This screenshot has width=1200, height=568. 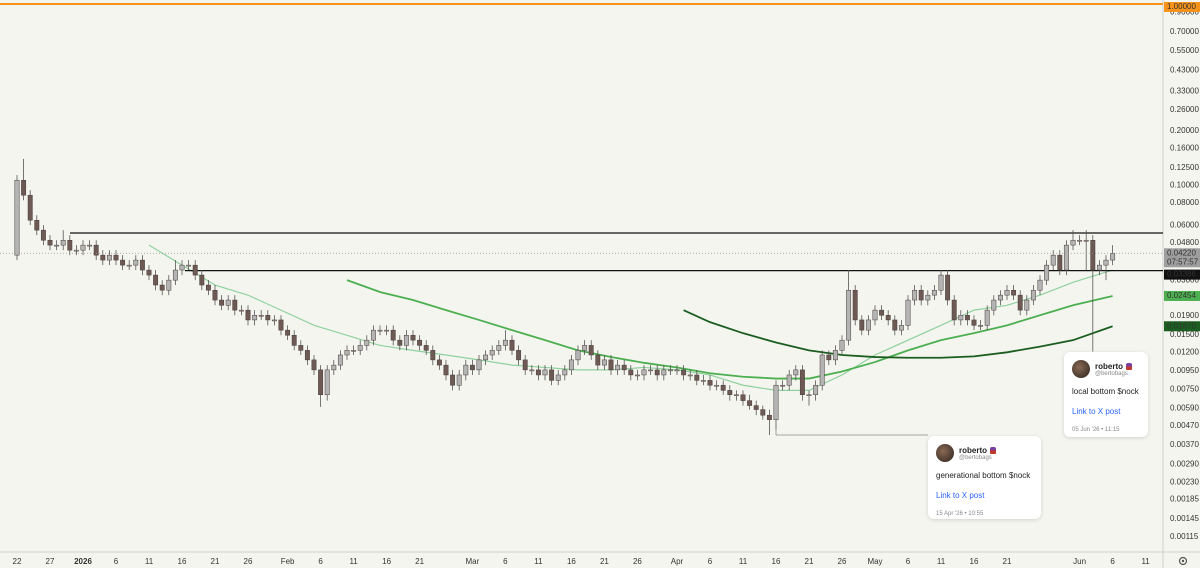 What do you see at coordinates (1184, 315) in the screenshot?
I see `y-tick-label: 0.01900` at bounding box center [1184, 315].